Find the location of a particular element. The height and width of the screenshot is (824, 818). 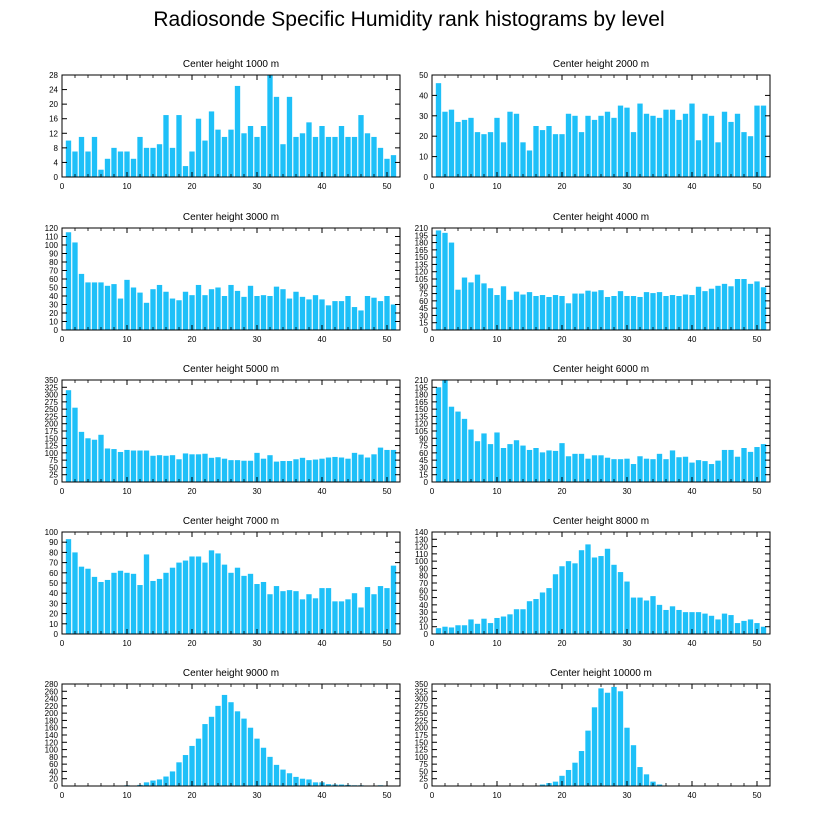

y-tick-label: 175 is located at coordinates (422, 735).